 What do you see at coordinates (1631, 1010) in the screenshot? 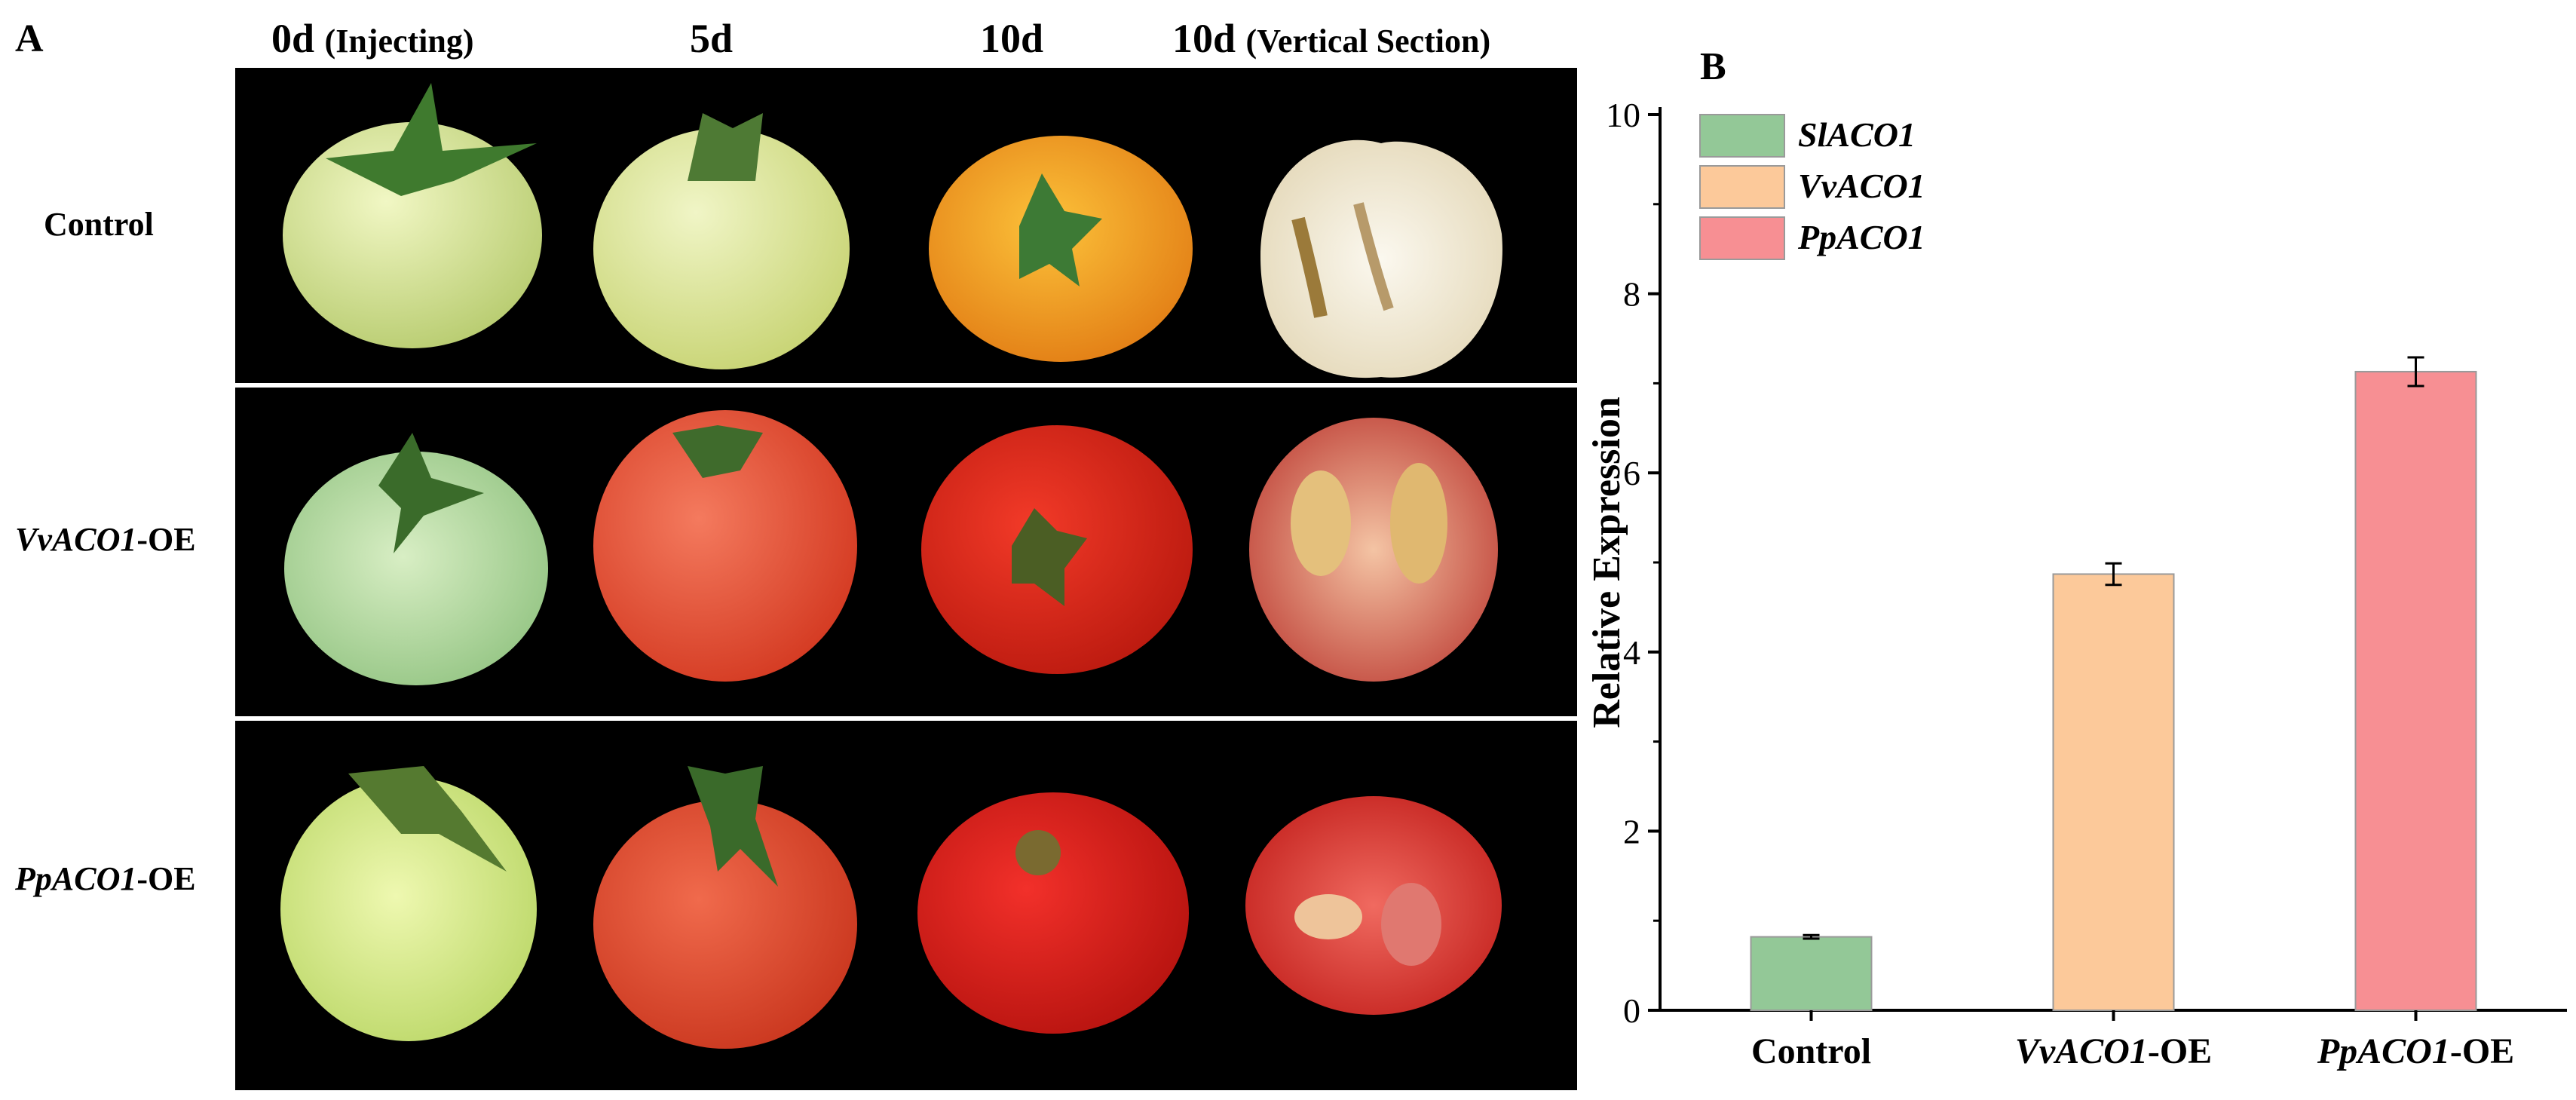
I see `y-tick-label: 0` at bounding box center [1631, 1010].